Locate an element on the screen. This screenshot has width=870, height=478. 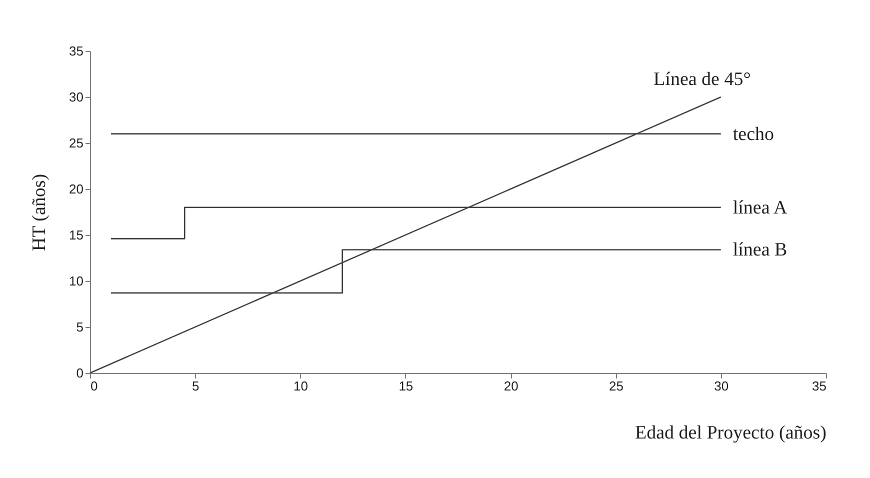
series-label: línea B is located at coordinates (760, 250).